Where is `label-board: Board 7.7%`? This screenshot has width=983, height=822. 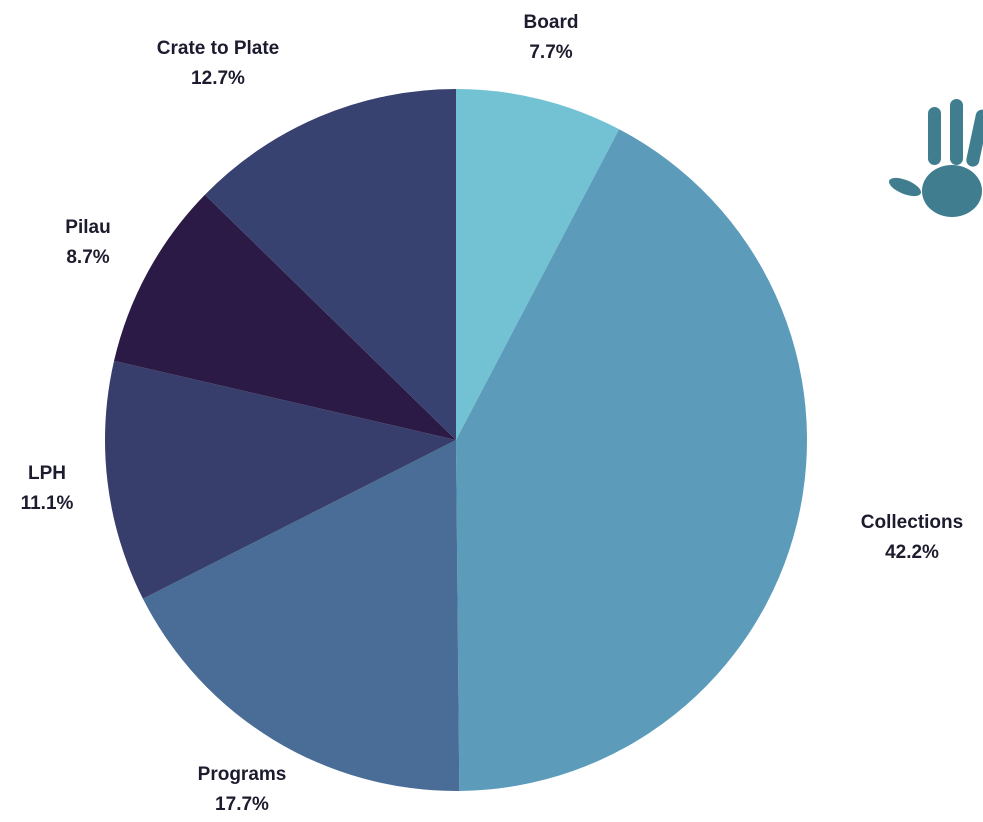 label-board: Board 7.7% is located at coordinates (551, 38).